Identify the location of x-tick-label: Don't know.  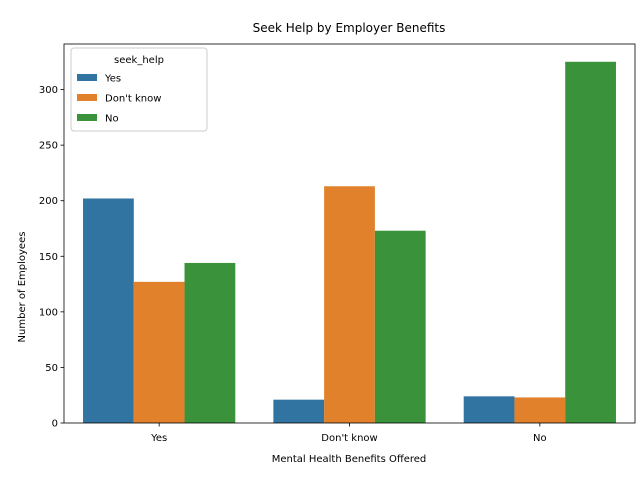
(349, 438).